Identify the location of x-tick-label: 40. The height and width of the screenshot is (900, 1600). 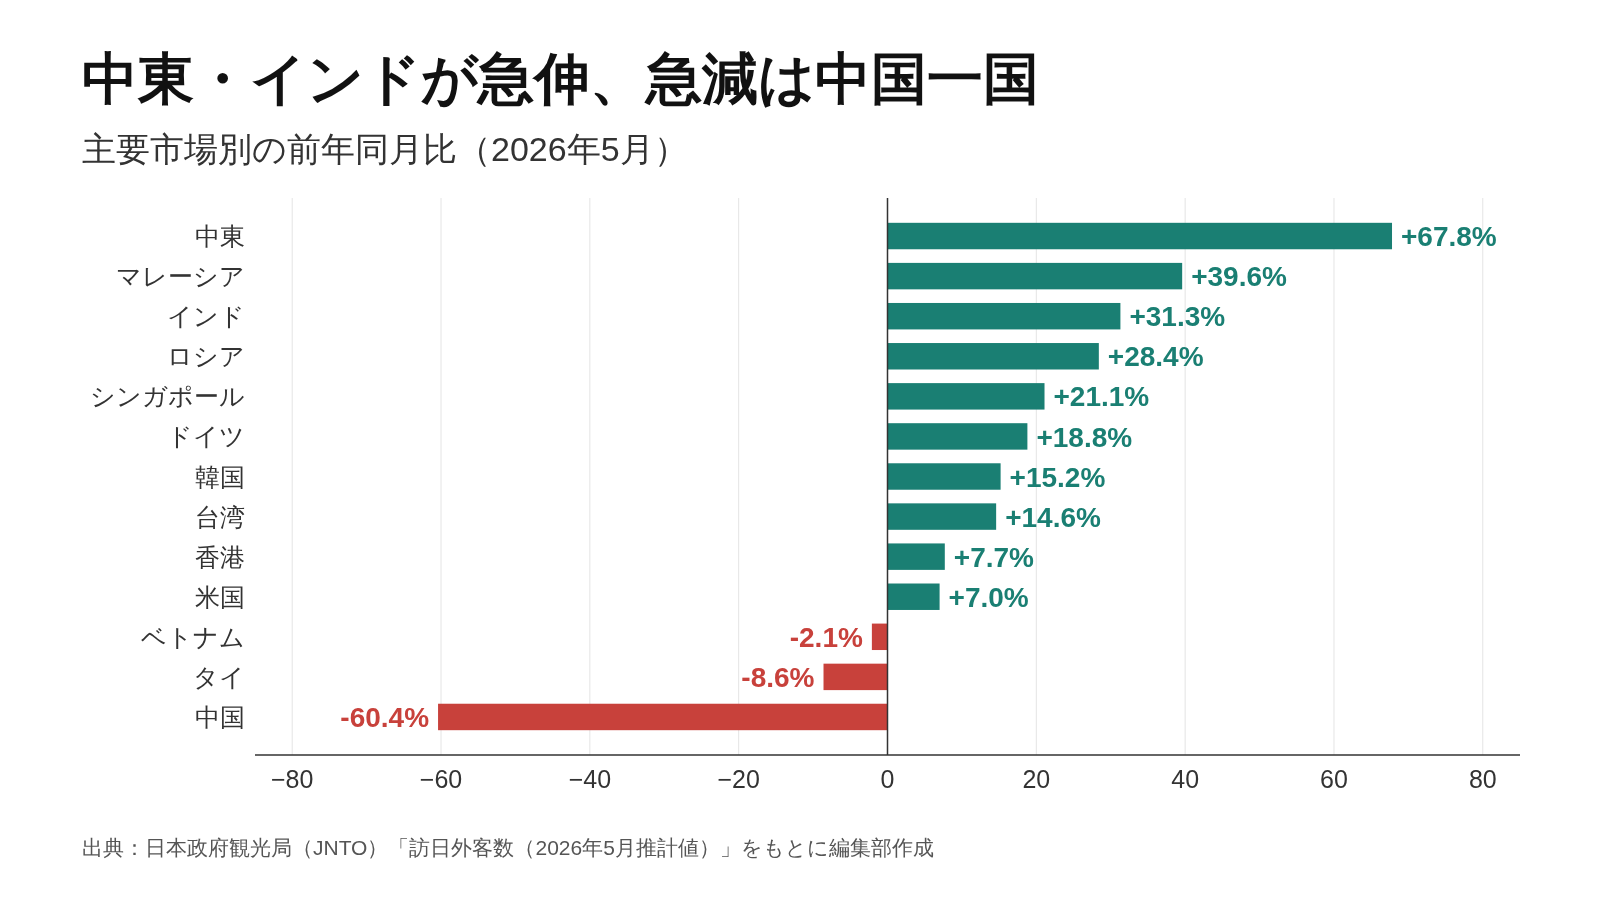
(1185, 779).